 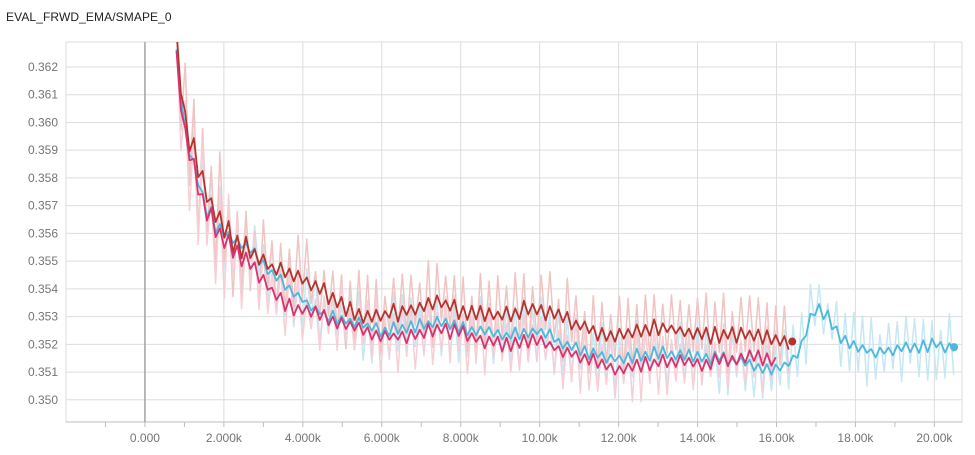 What do you see at coordinates (43, 95) in the screenshot?
I see `y-tick-label: 0.361` at bounding box center [43, 95].